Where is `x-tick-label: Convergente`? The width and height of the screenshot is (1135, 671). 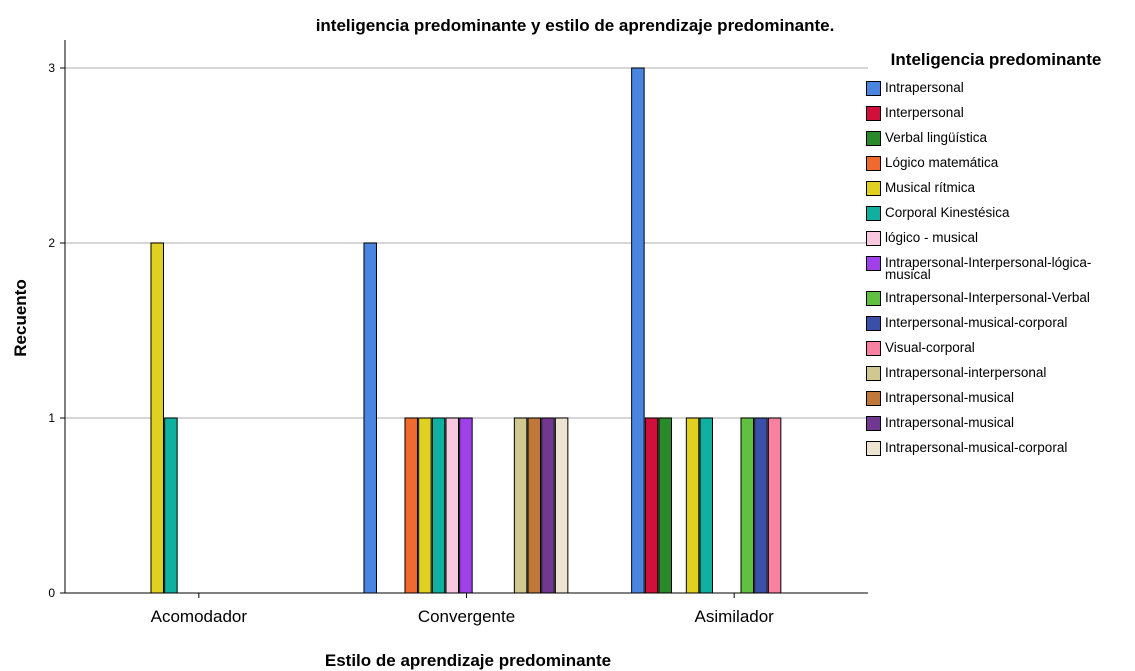
x-tick-label: Convergente is located at coordinates (466, 616).